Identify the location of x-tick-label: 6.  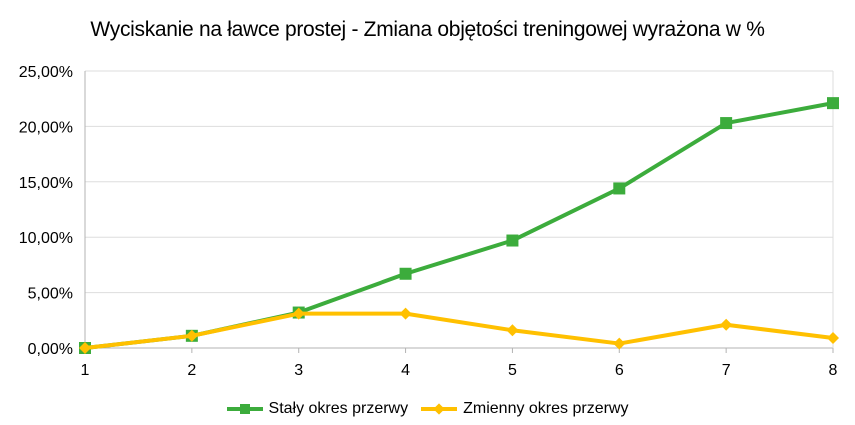
(619, 370).